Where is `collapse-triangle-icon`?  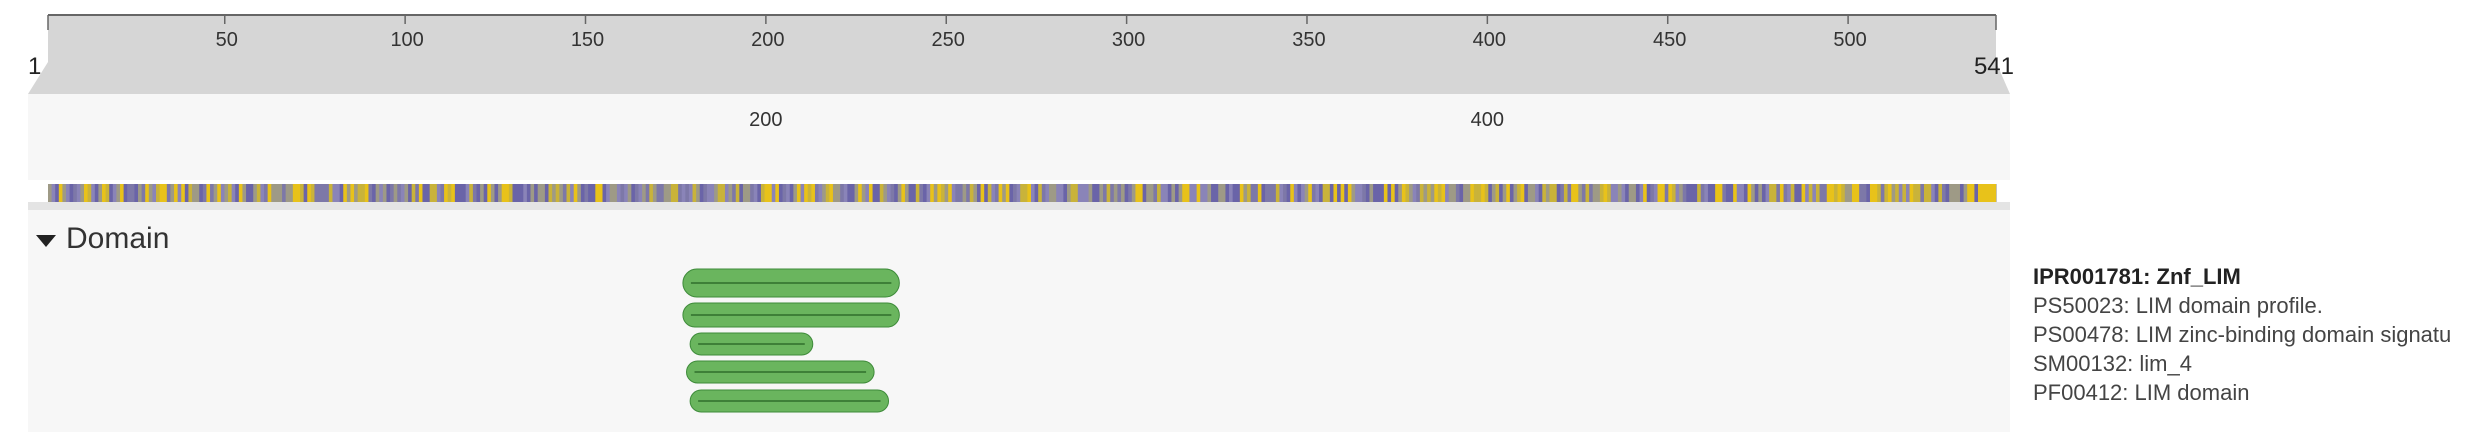 collapse-triangle-icon is located at coordinates (46, 241).